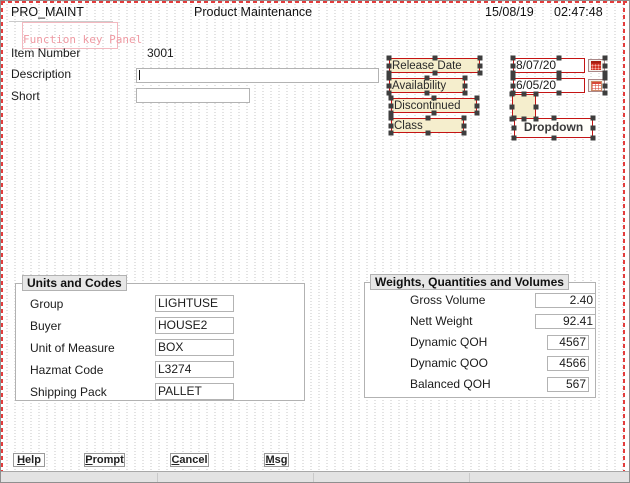  I want to click on nett-weight-input: 92.41, so click(565, 321).